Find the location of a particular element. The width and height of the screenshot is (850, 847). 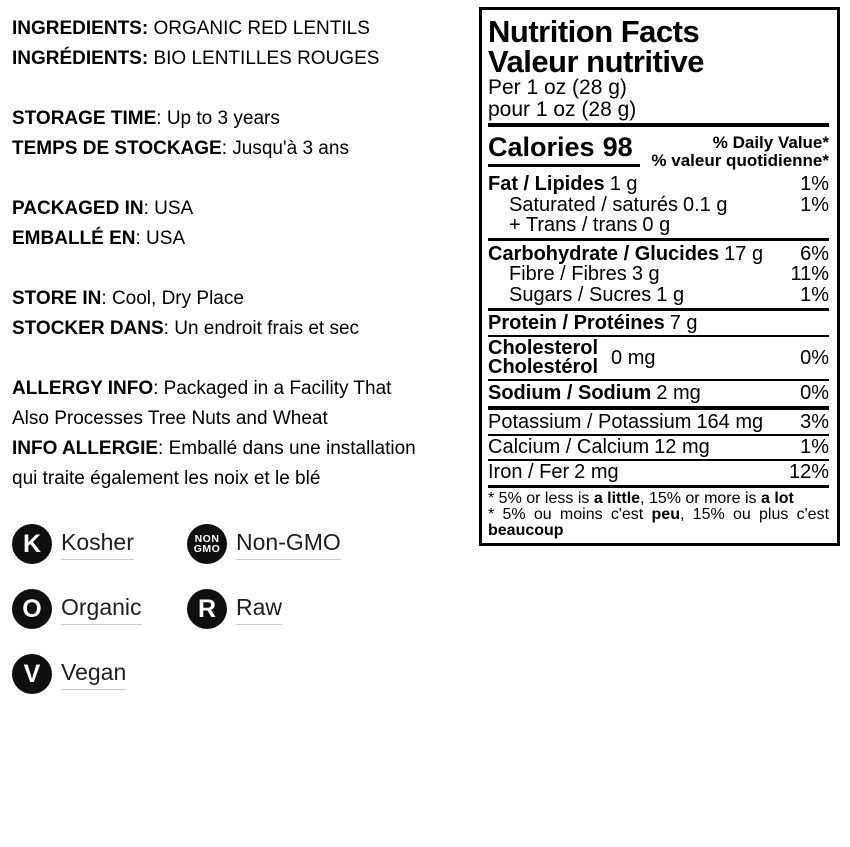

storage-time-line-en: STORAGE TIME: Up to 3 years is located at coordinates (243, 119).